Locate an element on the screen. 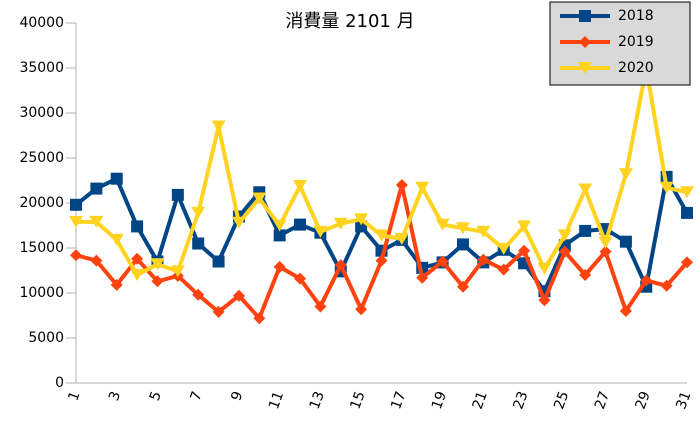  y-tick-label: 35000 is located at coordinates (41, 68).